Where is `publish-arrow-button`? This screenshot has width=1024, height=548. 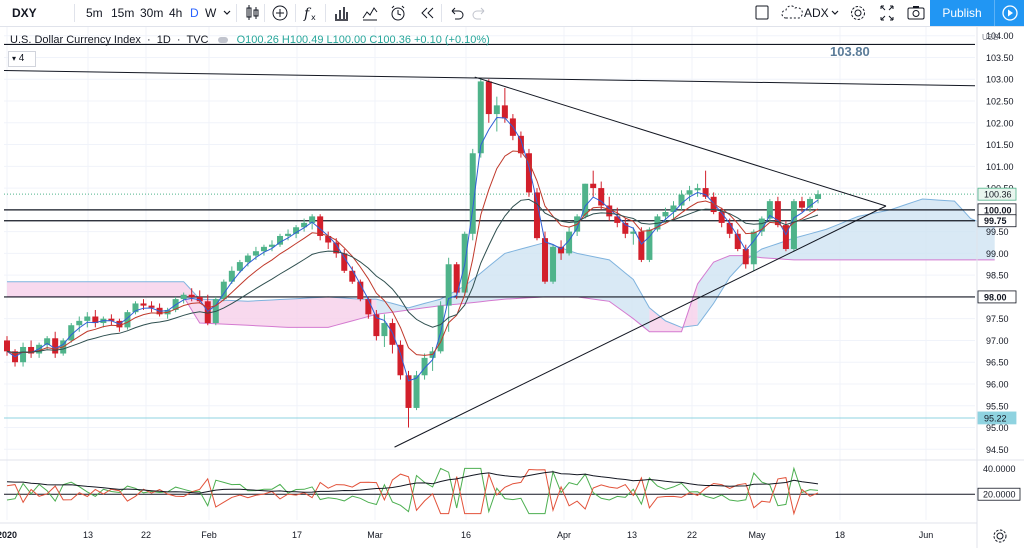
publish-arrow-button is located at coordinates (1009, 13).